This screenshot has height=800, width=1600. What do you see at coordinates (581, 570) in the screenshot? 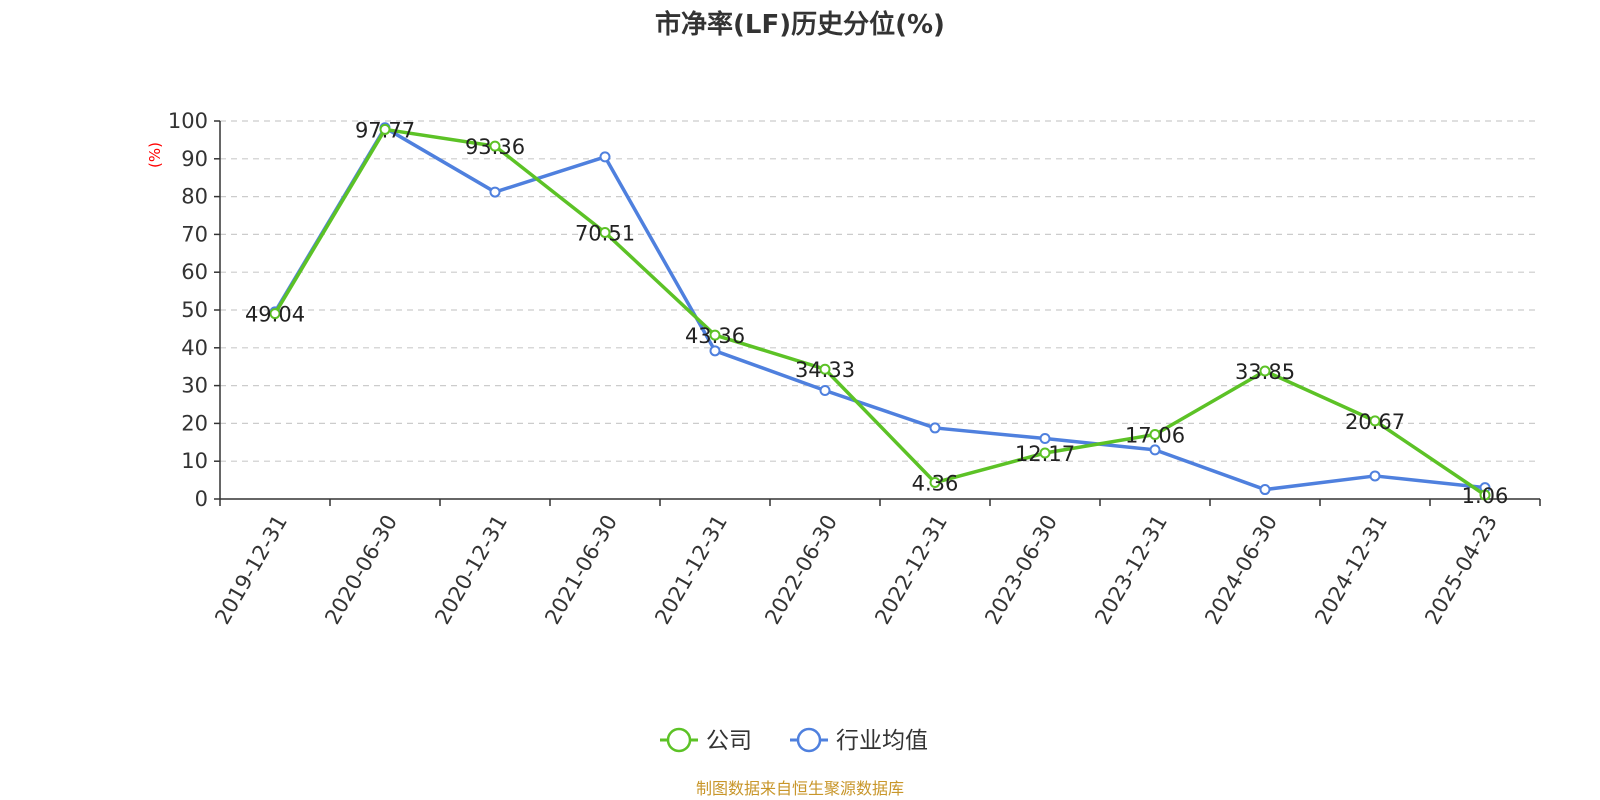
I see `x-tick-label: 2021-06-30` at bounding box center [581, 570].